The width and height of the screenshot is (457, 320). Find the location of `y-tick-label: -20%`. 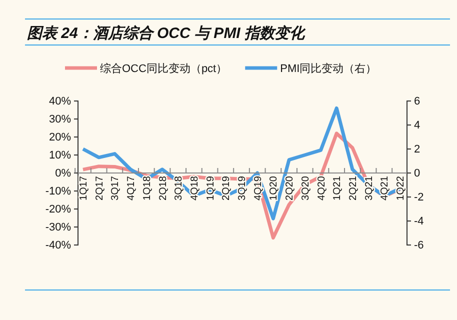

y-tick-label: -20% is located at coordinates (58, 210).